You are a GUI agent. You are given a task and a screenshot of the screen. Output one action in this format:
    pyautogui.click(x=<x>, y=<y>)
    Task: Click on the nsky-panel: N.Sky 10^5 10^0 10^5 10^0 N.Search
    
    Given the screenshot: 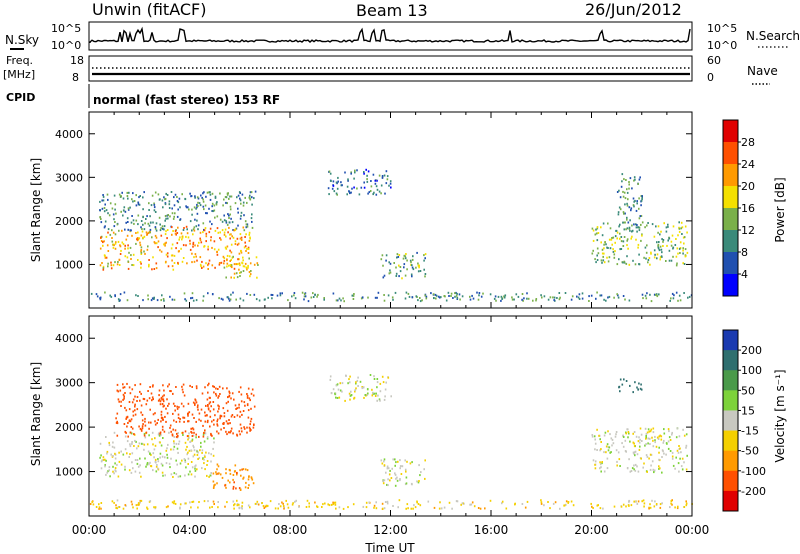 What is the action you would take?
    pyautogui.click(x=402, y=36)
    